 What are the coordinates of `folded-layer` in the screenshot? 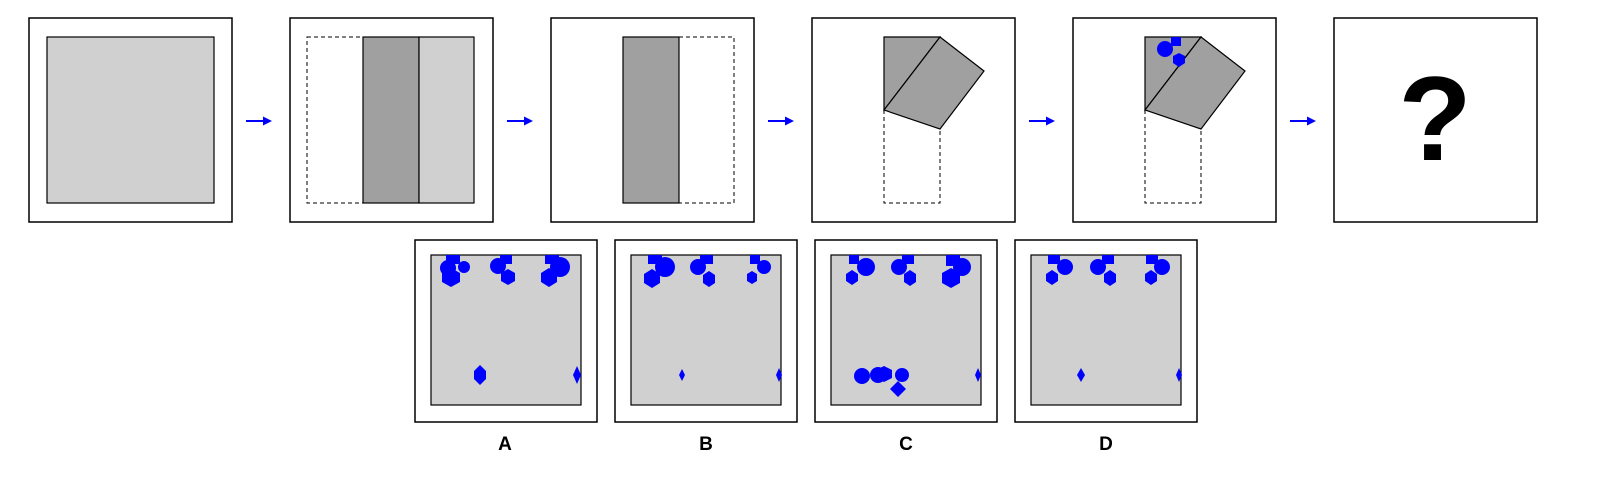 It's located at (391, 120).